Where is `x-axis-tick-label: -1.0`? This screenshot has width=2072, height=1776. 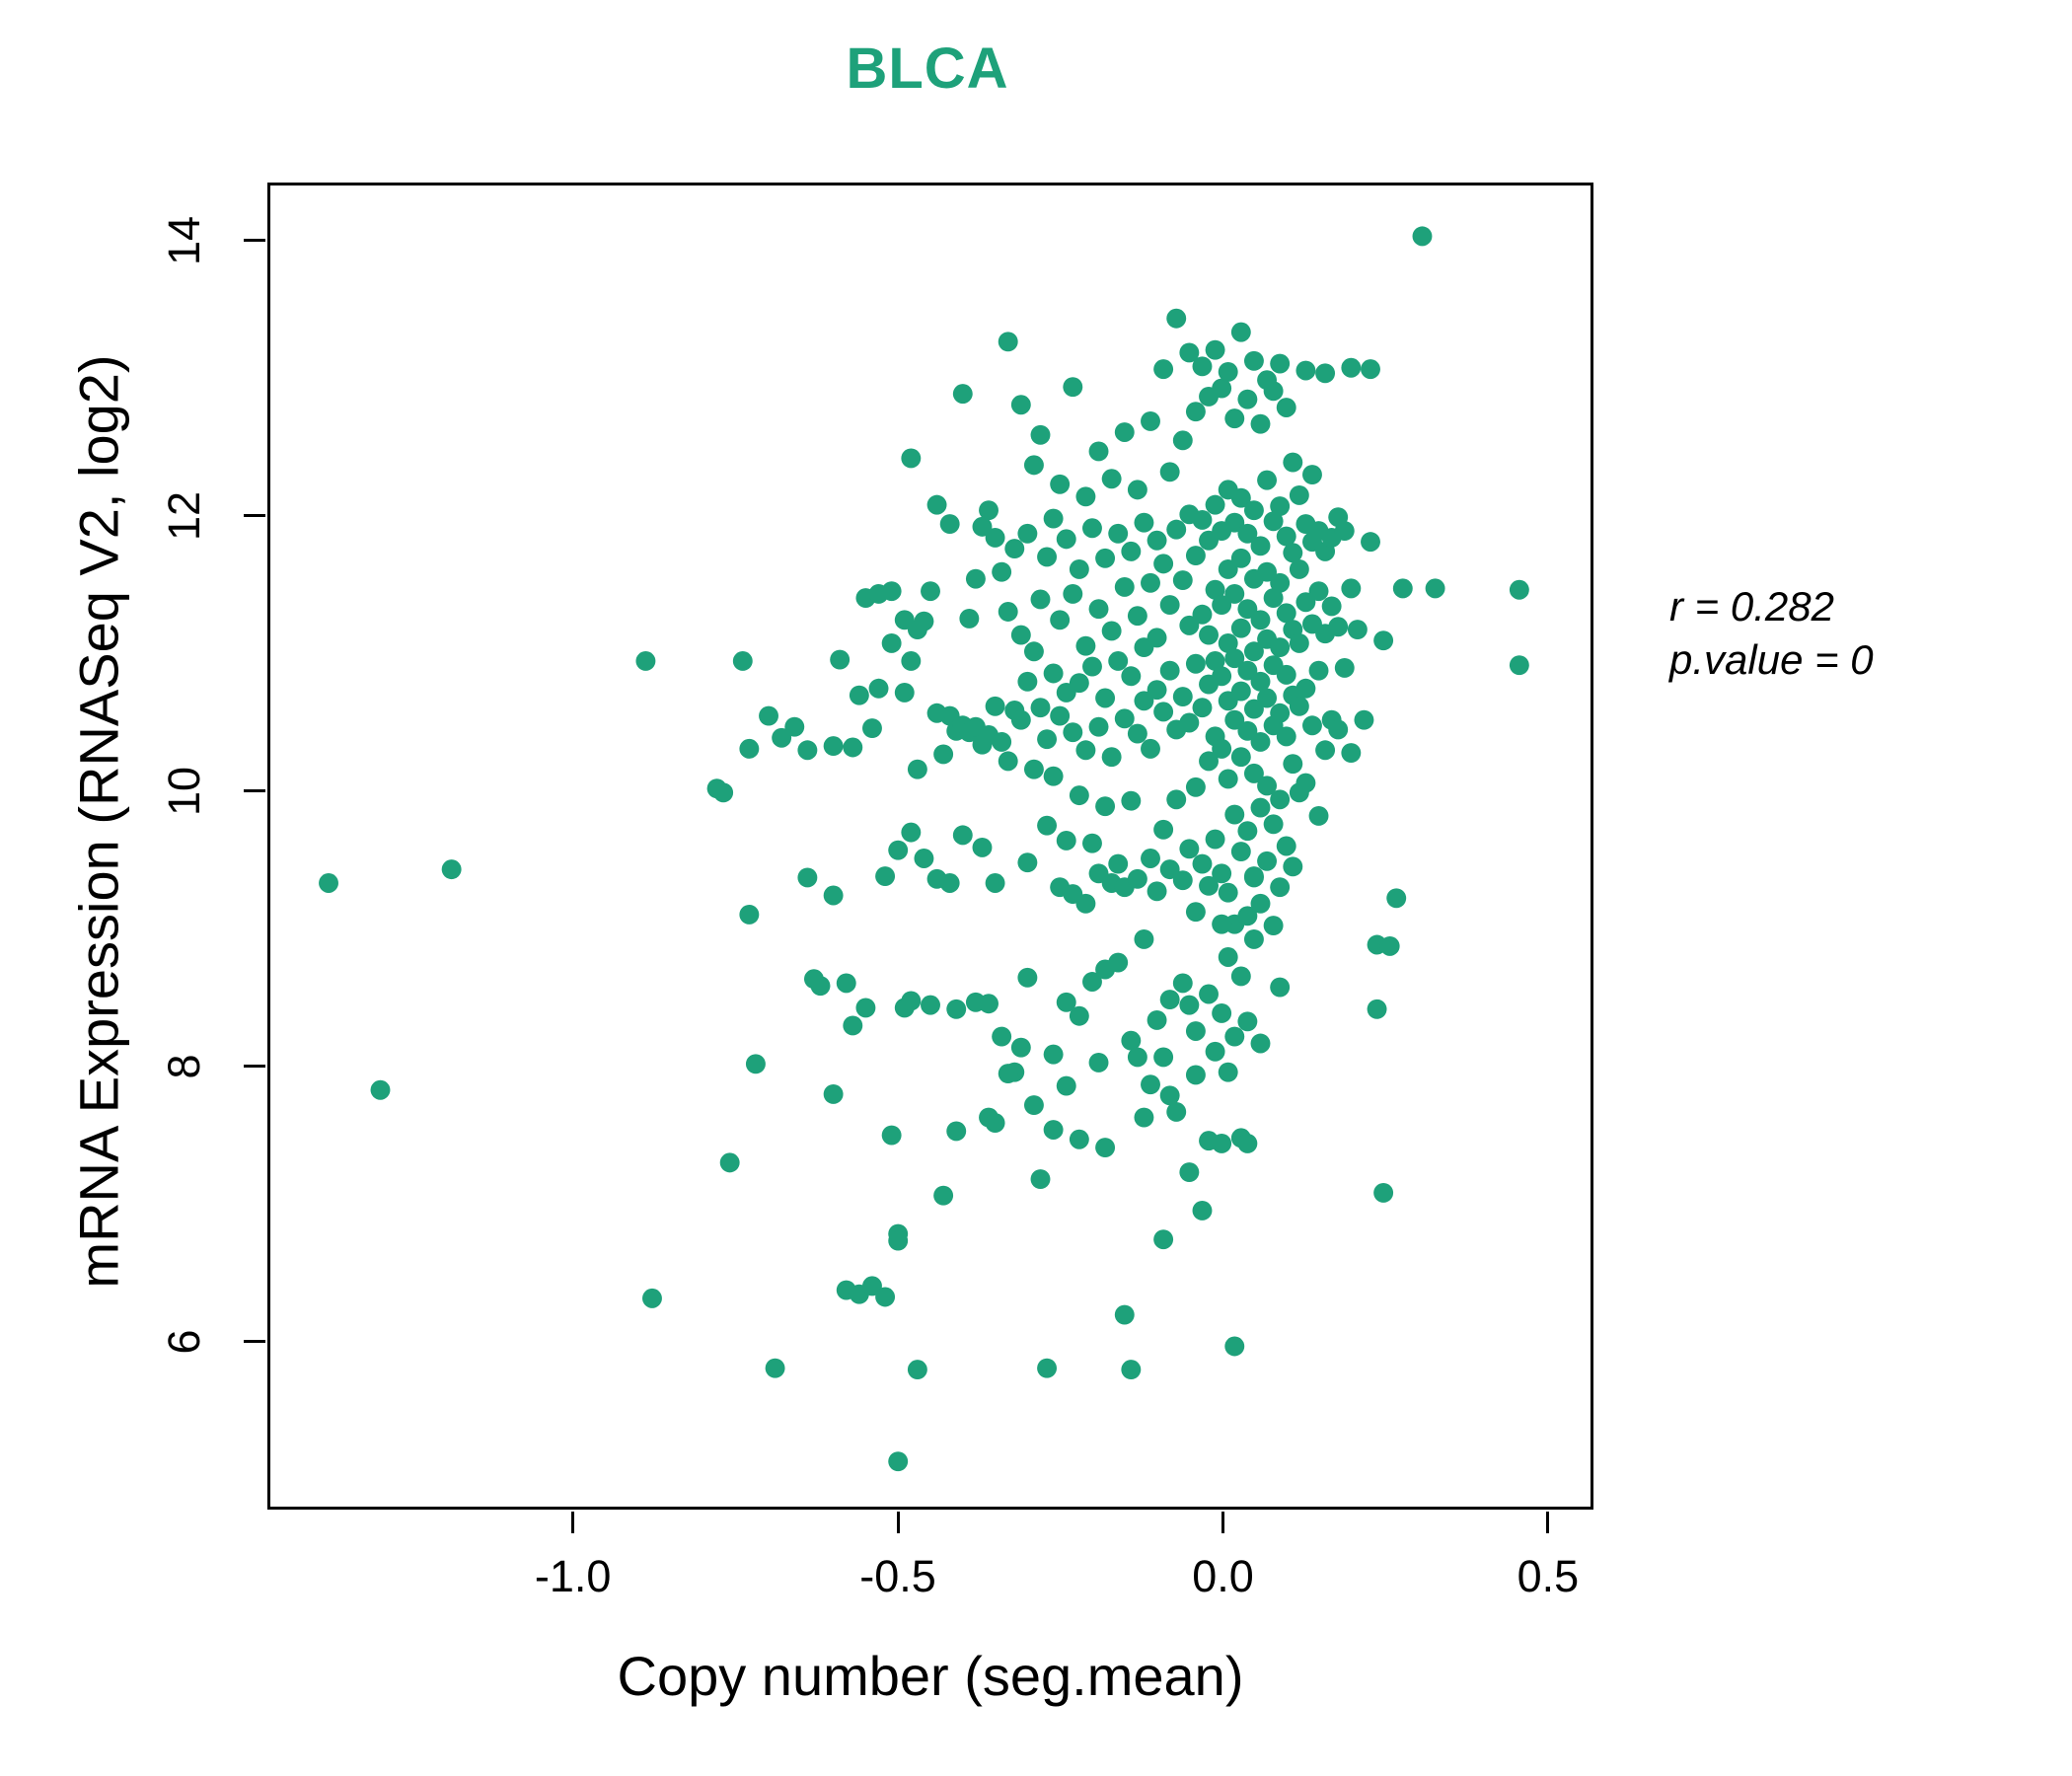
x-axis-tick-label: -1.0 is located at coordinates (573, 1576).